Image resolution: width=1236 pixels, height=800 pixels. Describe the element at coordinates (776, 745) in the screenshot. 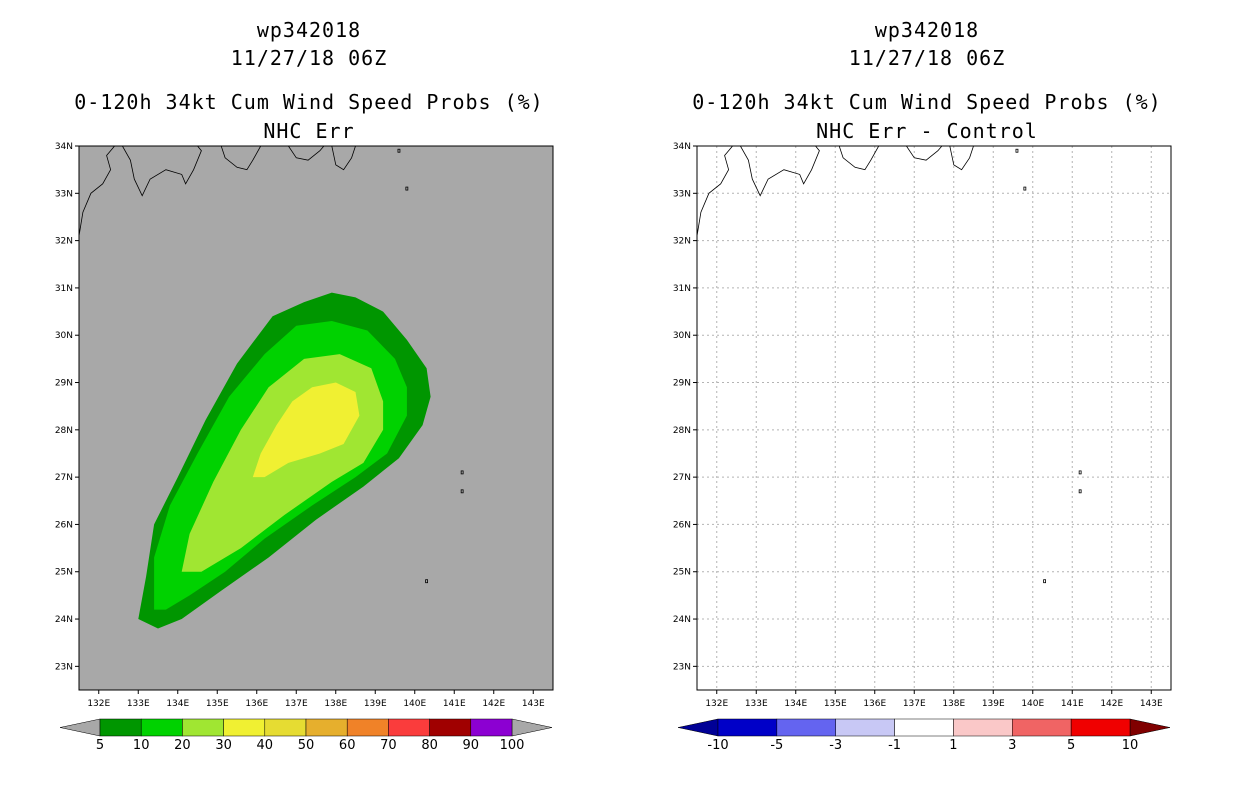

I see `colorbar-label: -5` at that location.